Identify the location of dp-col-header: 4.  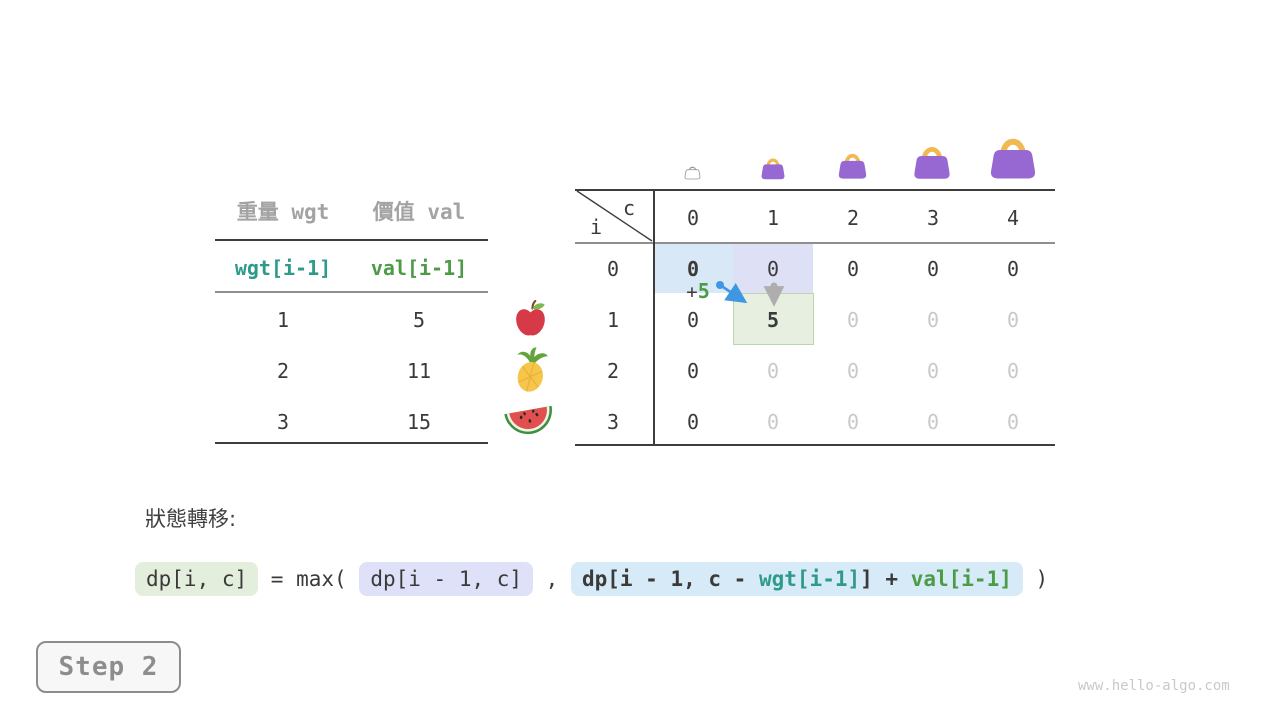
(1013, 218).